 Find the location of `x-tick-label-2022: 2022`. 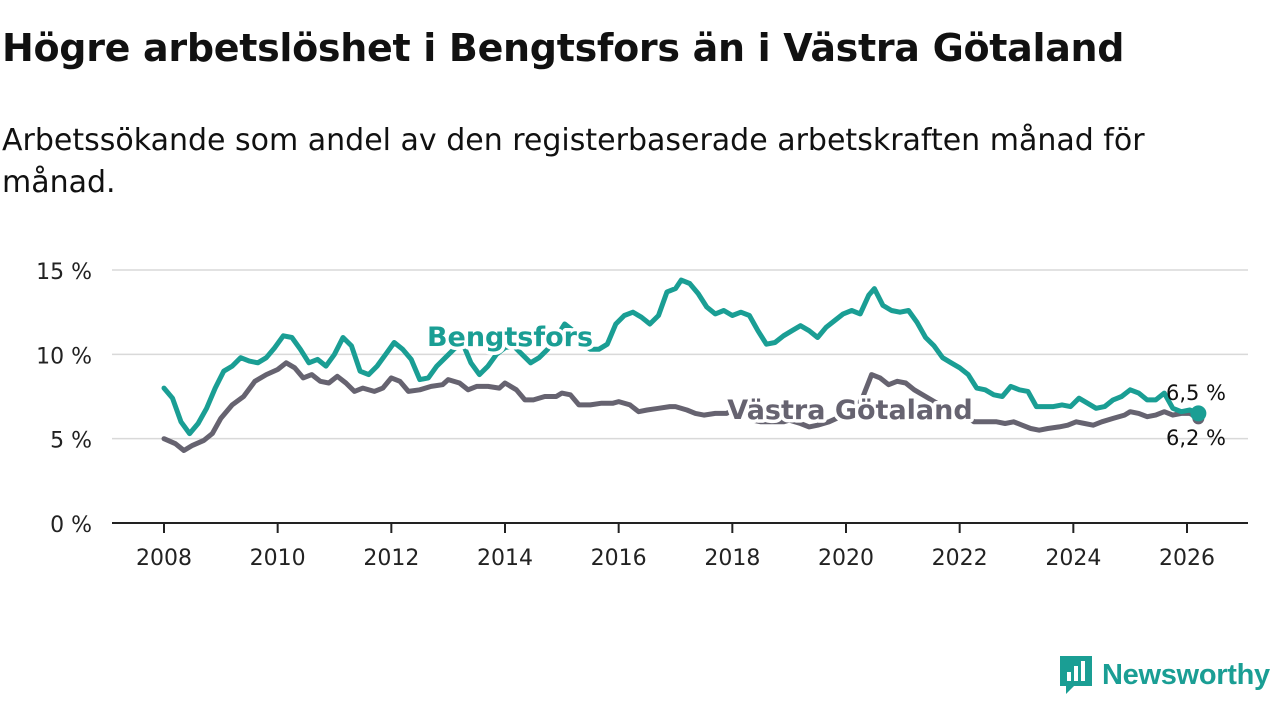

x-tick-label-2022: 2022 is located at coordinates (960, 558).